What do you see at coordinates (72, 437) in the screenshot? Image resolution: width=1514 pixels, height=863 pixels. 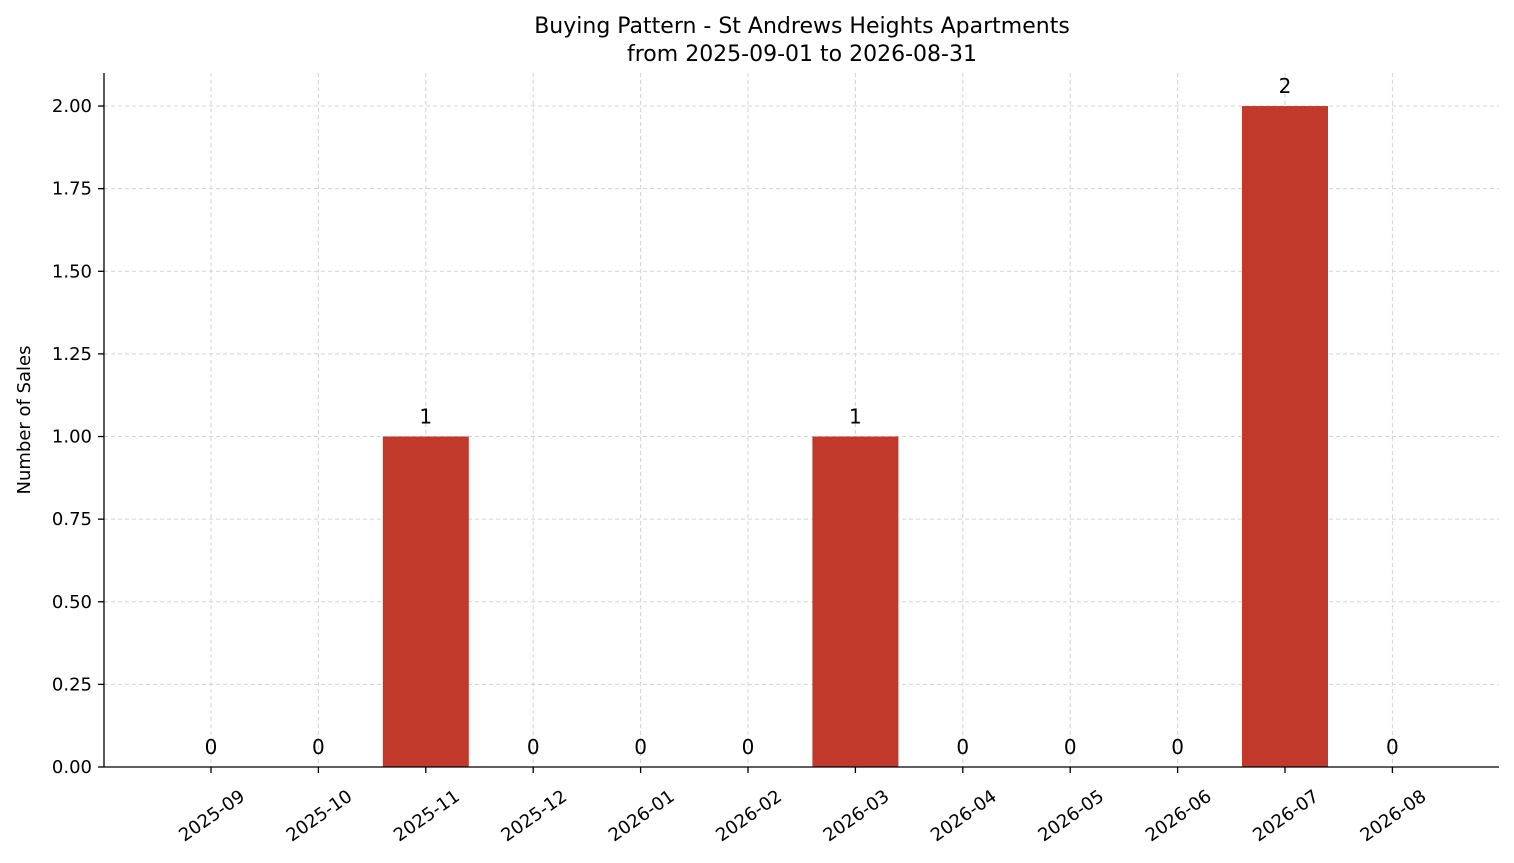 I see `y-tick-label: 1.00` at bounding box center [72, 437].